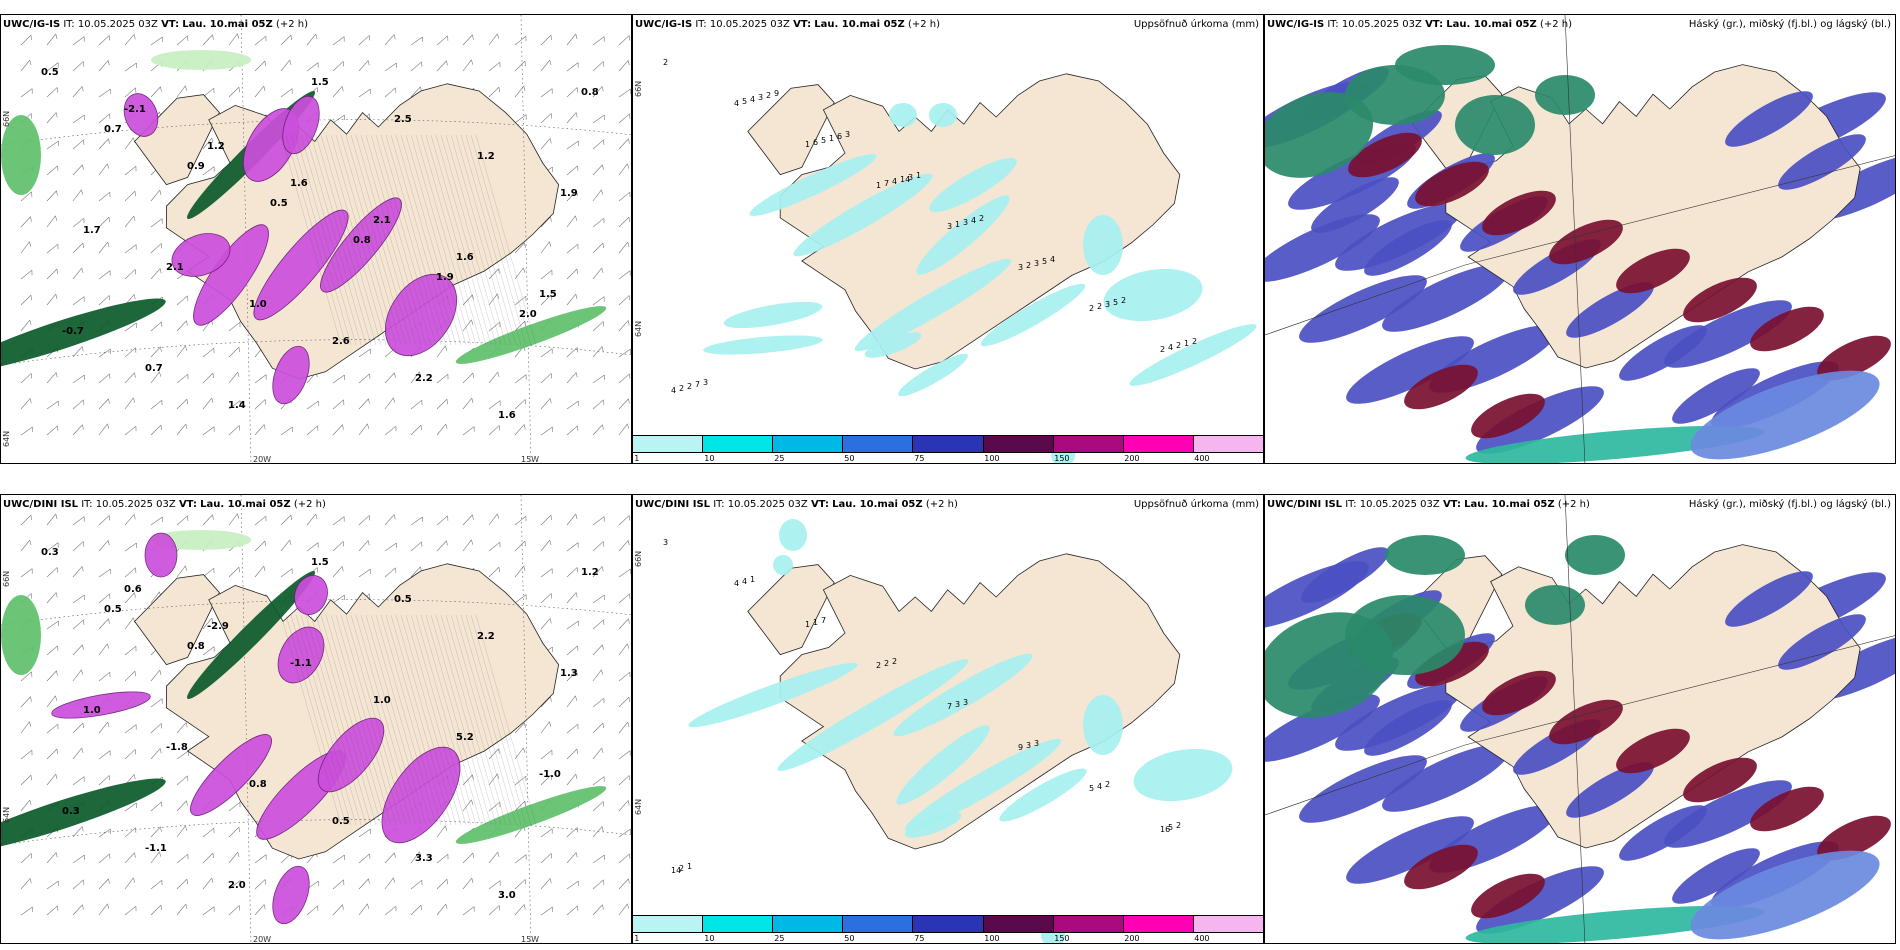 The image size is (1900, 950). I want to click on temperature-value: 1.5, so click(320, 562).